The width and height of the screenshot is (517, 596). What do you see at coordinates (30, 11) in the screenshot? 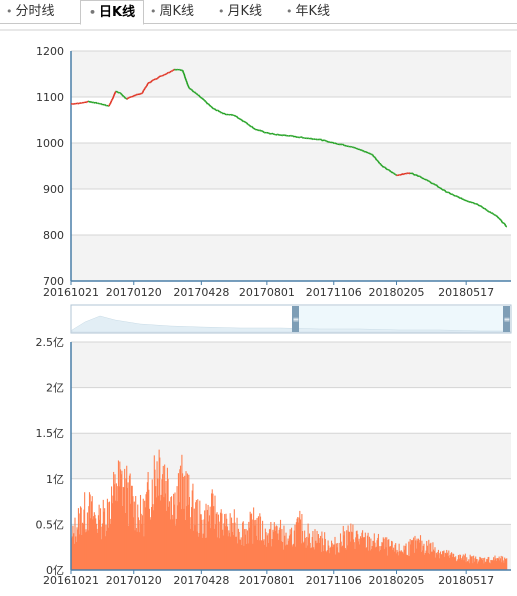
I see `tab-minute-line: • 分时线` at bounding box center [30, 11].